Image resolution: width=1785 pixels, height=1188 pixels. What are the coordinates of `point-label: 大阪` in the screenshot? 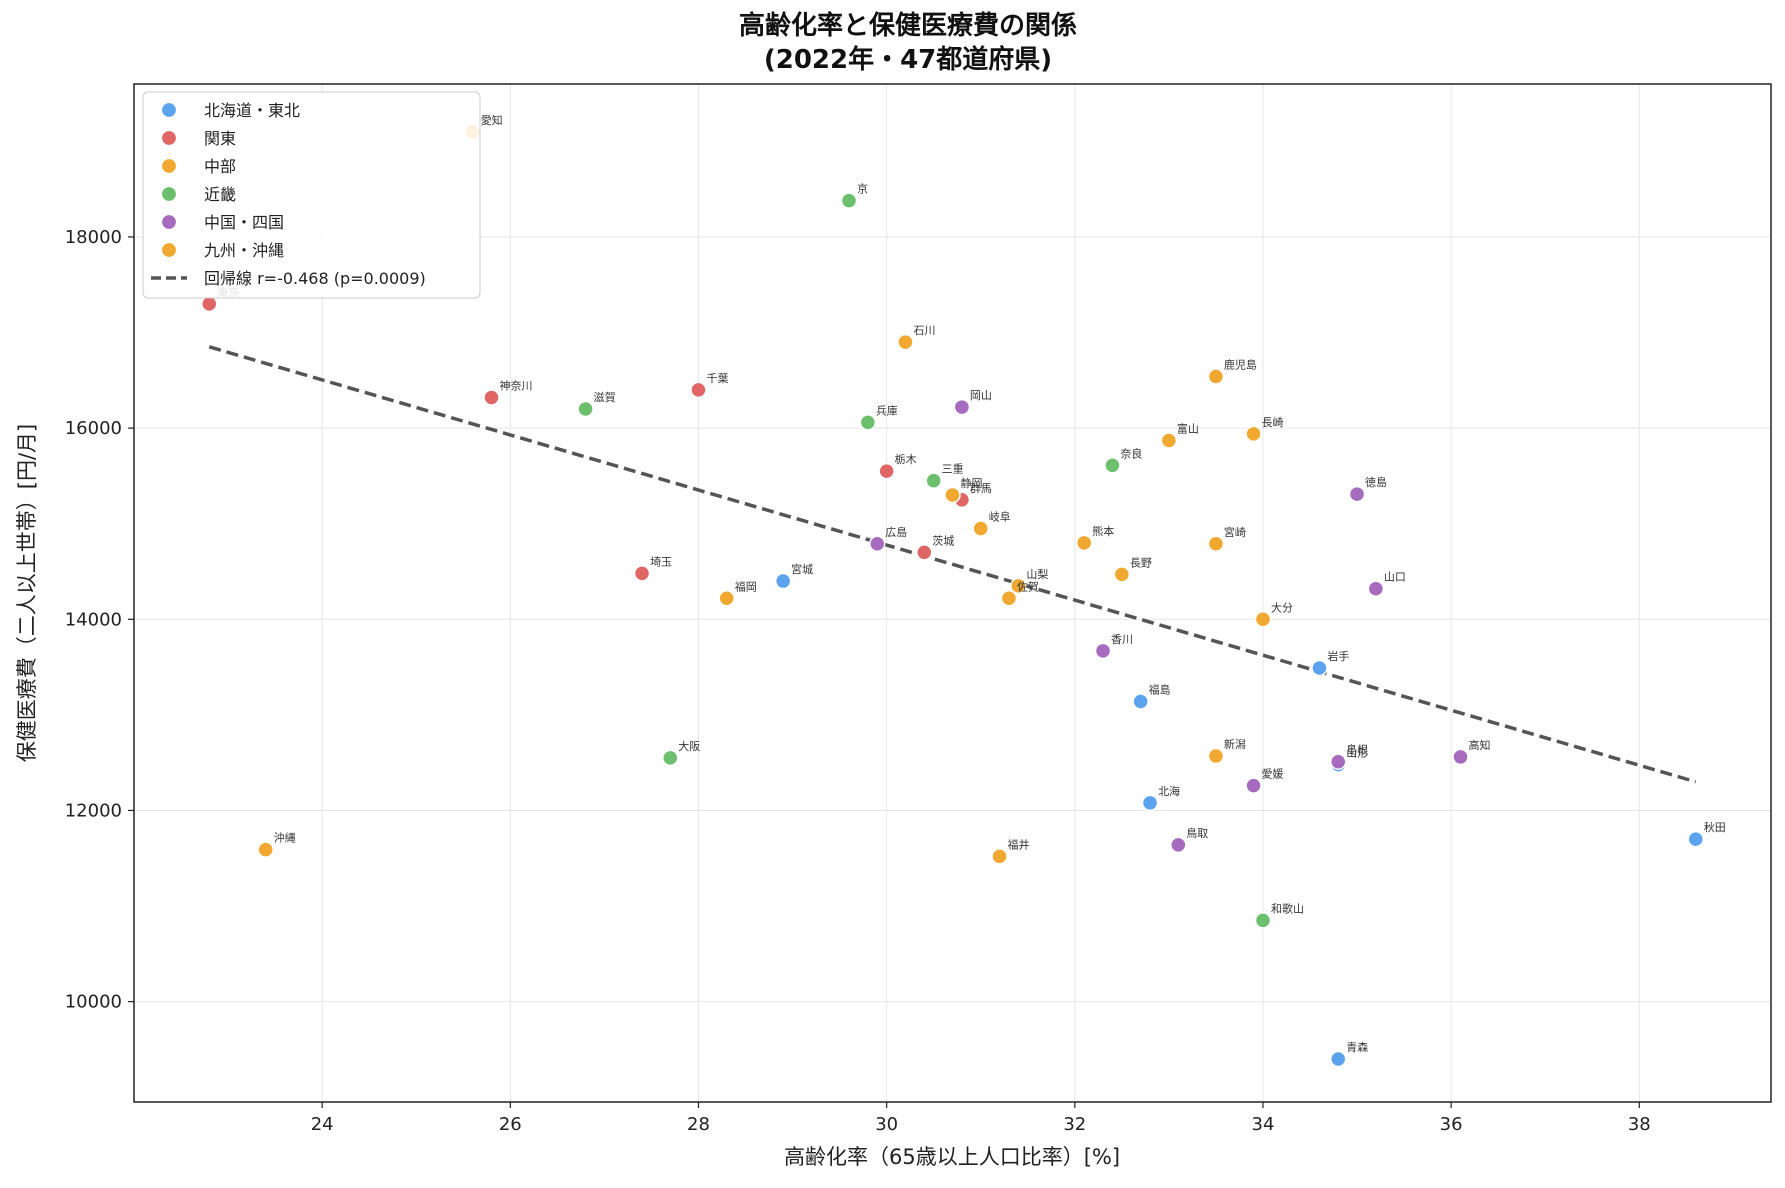 It's located at (689, 746).